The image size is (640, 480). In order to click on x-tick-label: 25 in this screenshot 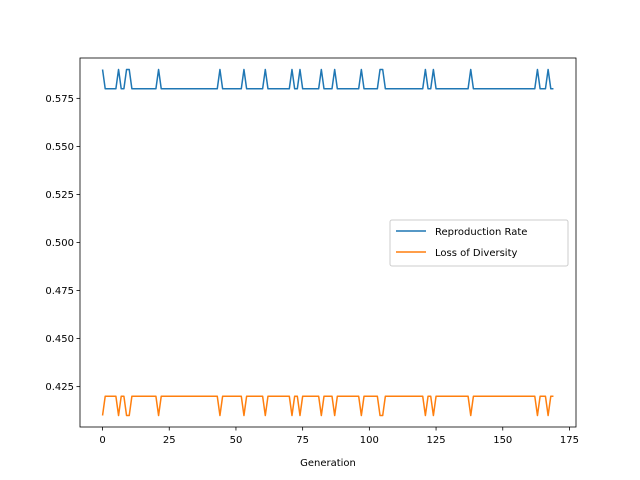, I will do `click(169, 440)`.